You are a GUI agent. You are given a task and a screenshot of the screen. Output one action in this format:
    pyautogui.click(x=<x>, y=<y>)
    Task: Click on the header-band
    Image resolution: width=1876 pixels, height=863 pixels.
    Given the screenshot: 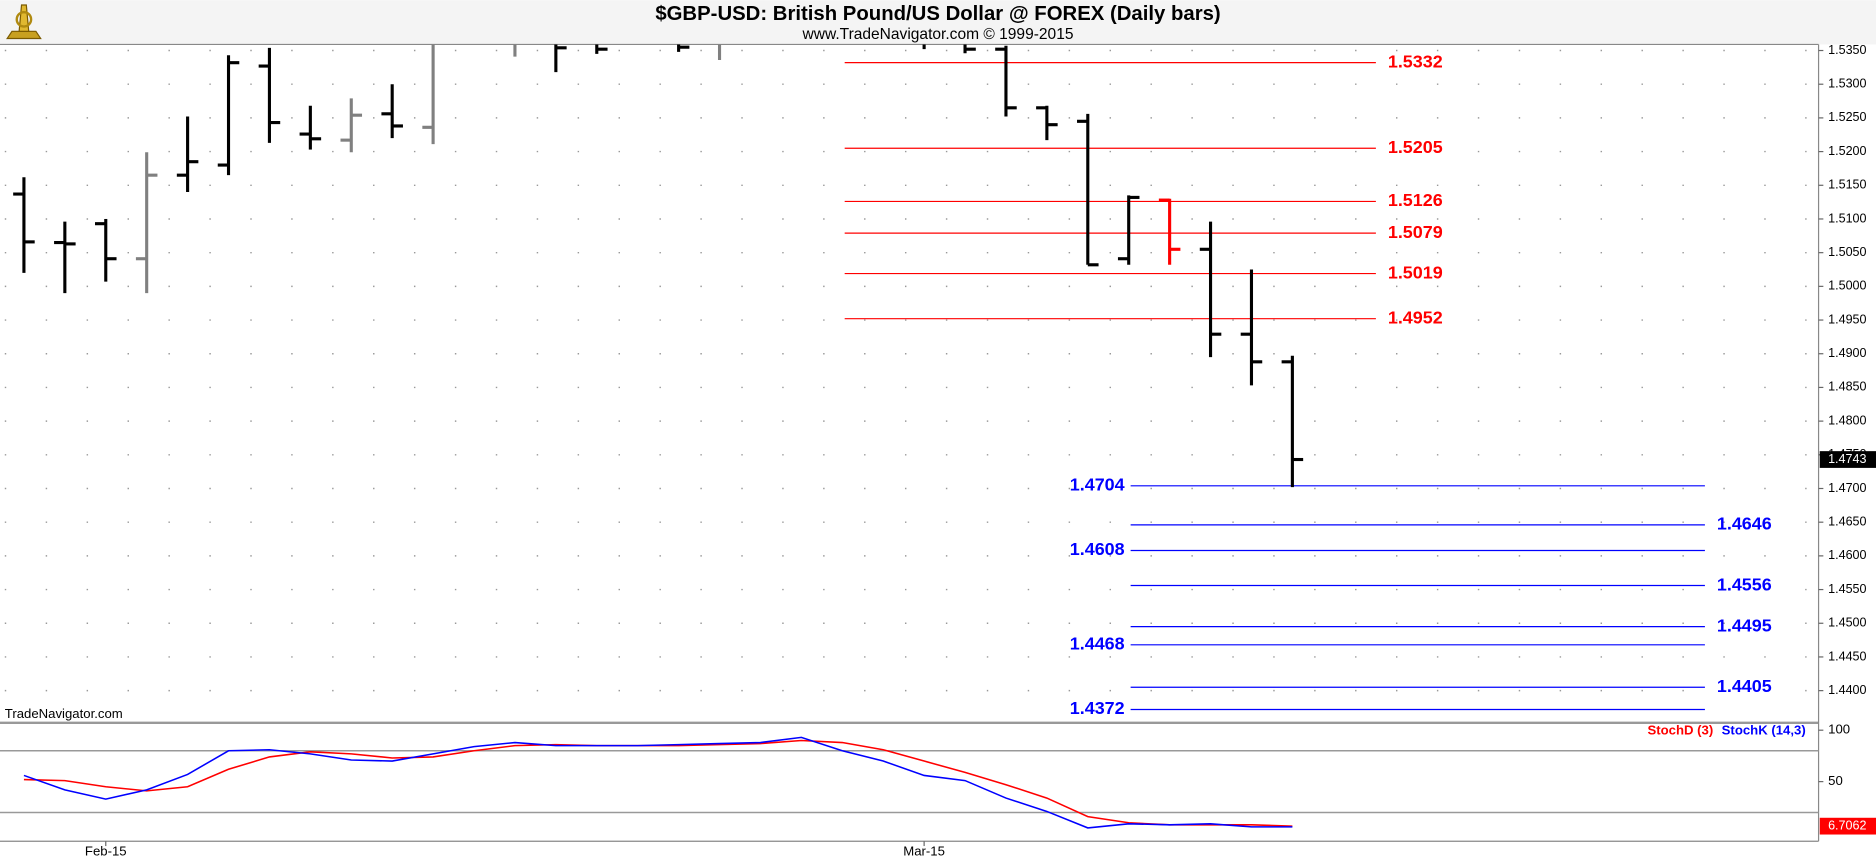 What is the action you would take?
    pyautogui.click(x=938, y=22)
    